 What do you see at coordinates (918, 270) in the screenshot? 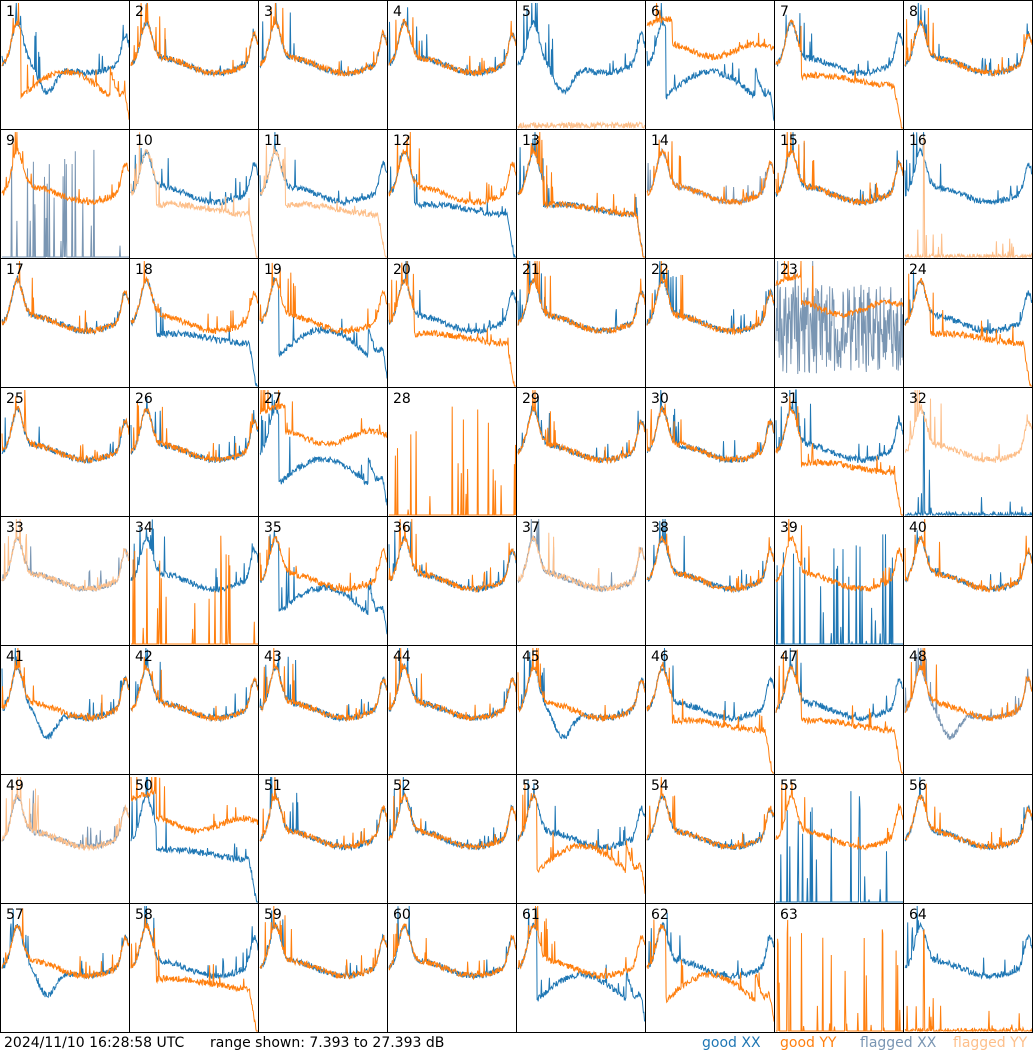
I see `panel-number: 24` at bounding box center [918, 270].